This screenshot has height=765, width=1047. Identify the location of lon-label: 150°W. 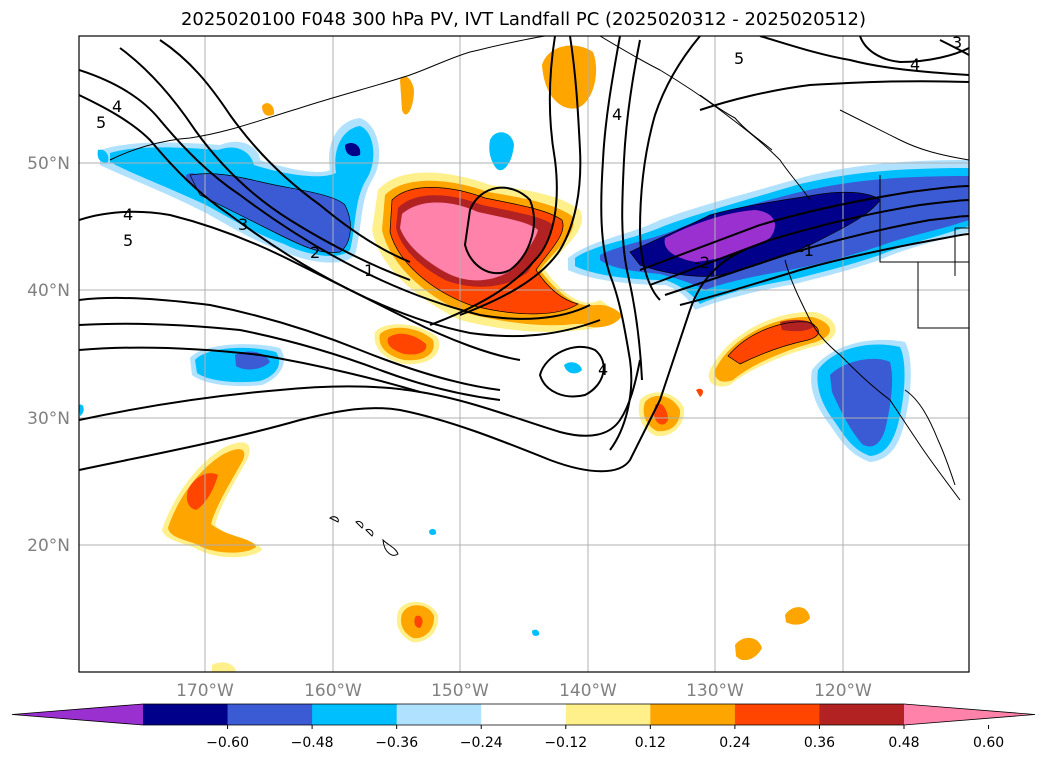
(460, 691).